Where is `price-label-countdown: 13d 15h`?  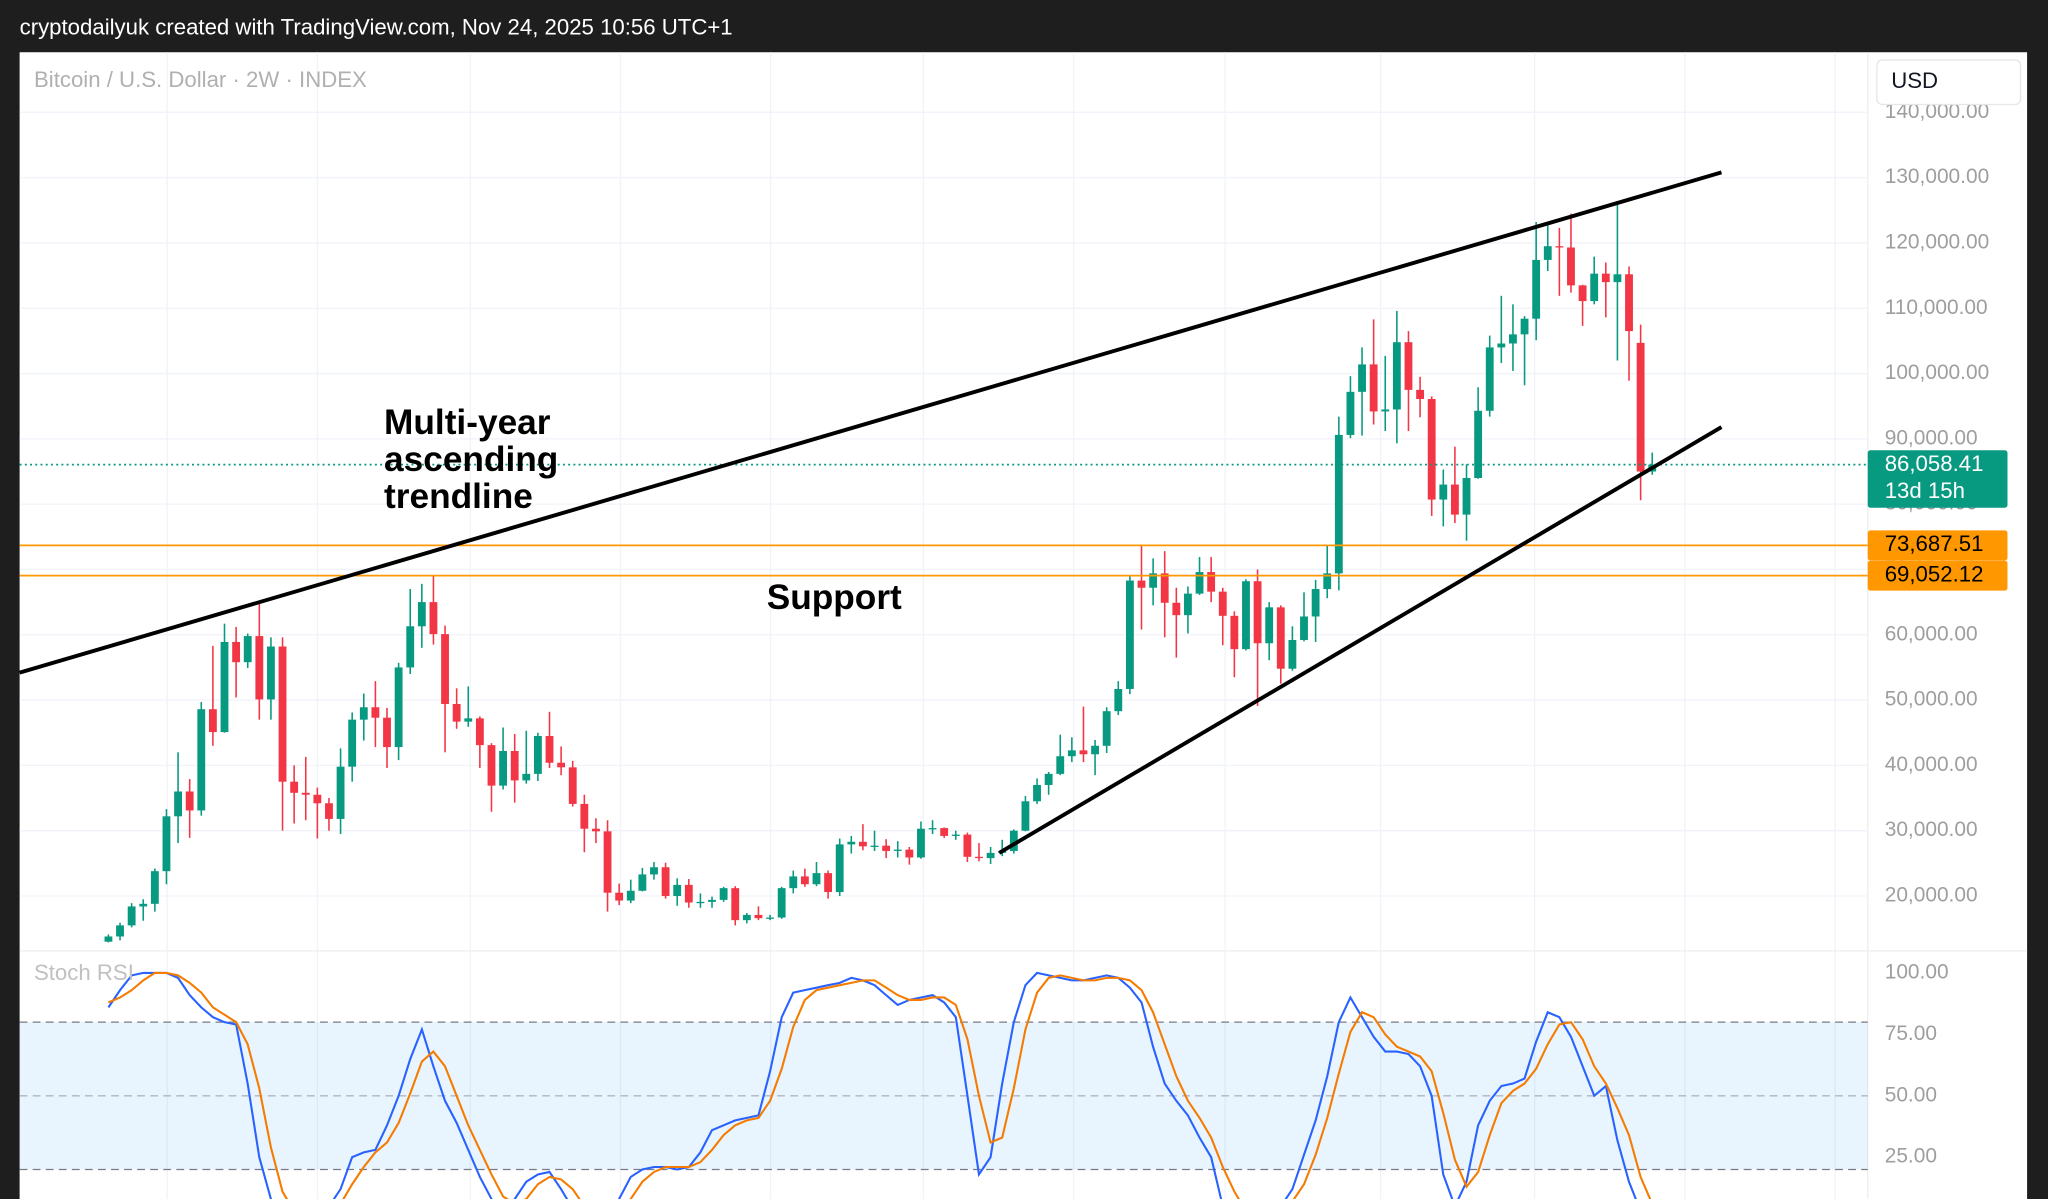 price-label-countdown: 13d 15h is located at coordinates (1925, 490).